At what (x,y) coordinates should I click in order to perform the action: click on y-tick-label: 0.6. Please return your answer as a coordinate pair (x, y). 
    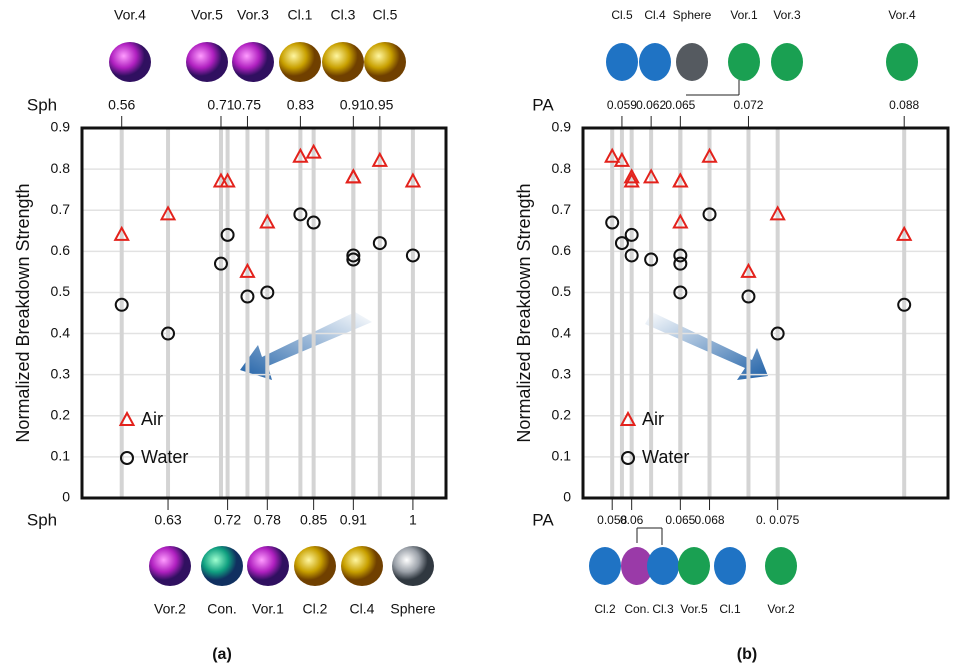
    Looking at the image, I should click on (562, 250).